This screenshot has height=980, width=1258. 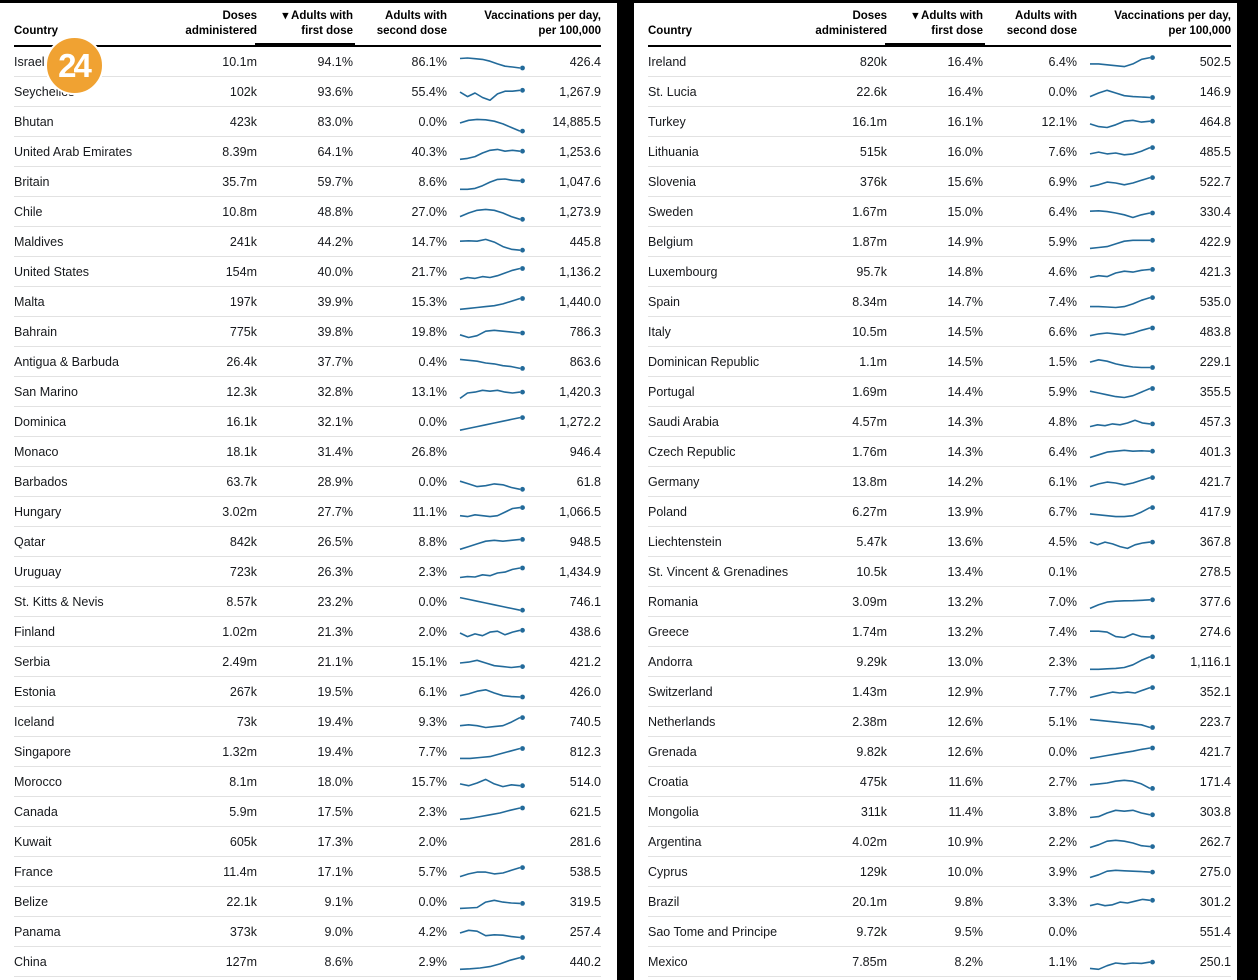 What do you see at coordinates (429, 451) in the screenshot?
I see `second-dose-cell: 26.8%` at bounding box center [429, 451].